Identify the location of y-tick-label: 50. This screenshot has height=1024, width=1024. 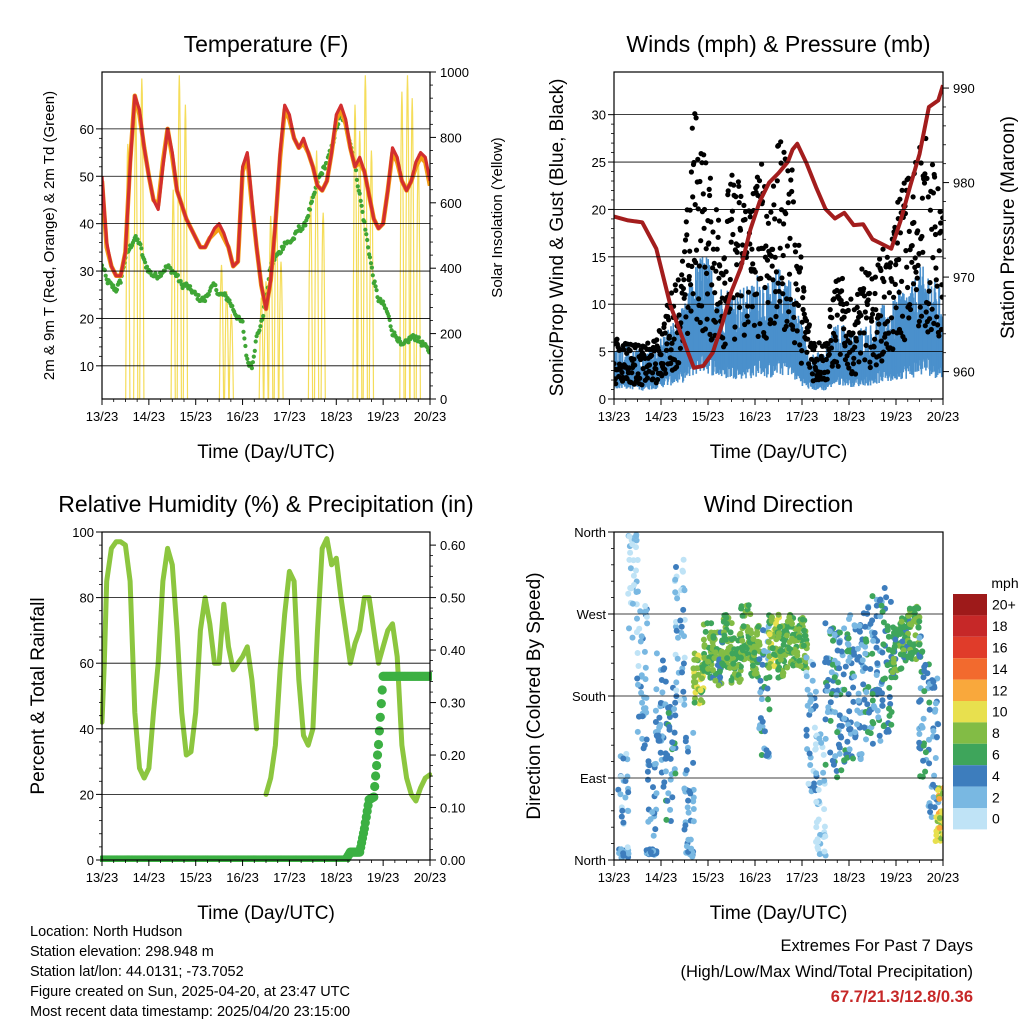
(87, 176).